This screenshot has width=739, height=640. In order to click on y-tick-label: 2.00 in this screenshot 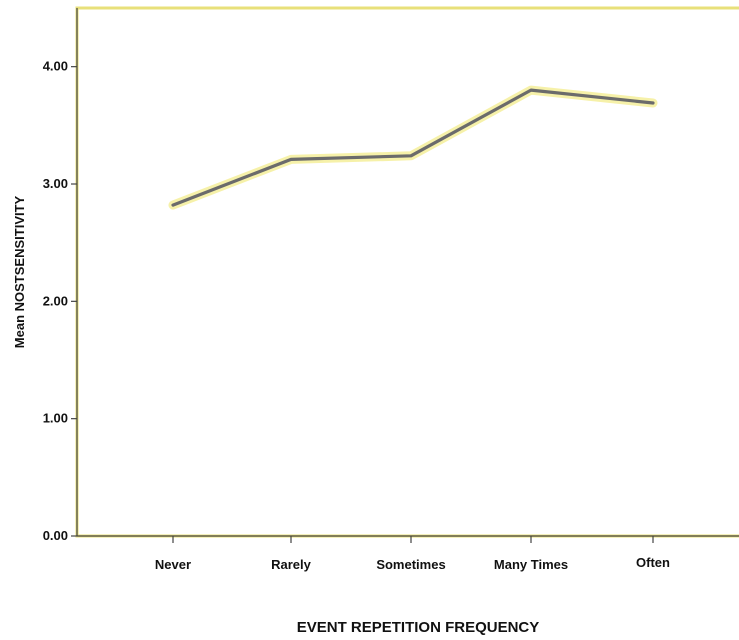, I will do `click(55, 300)`.